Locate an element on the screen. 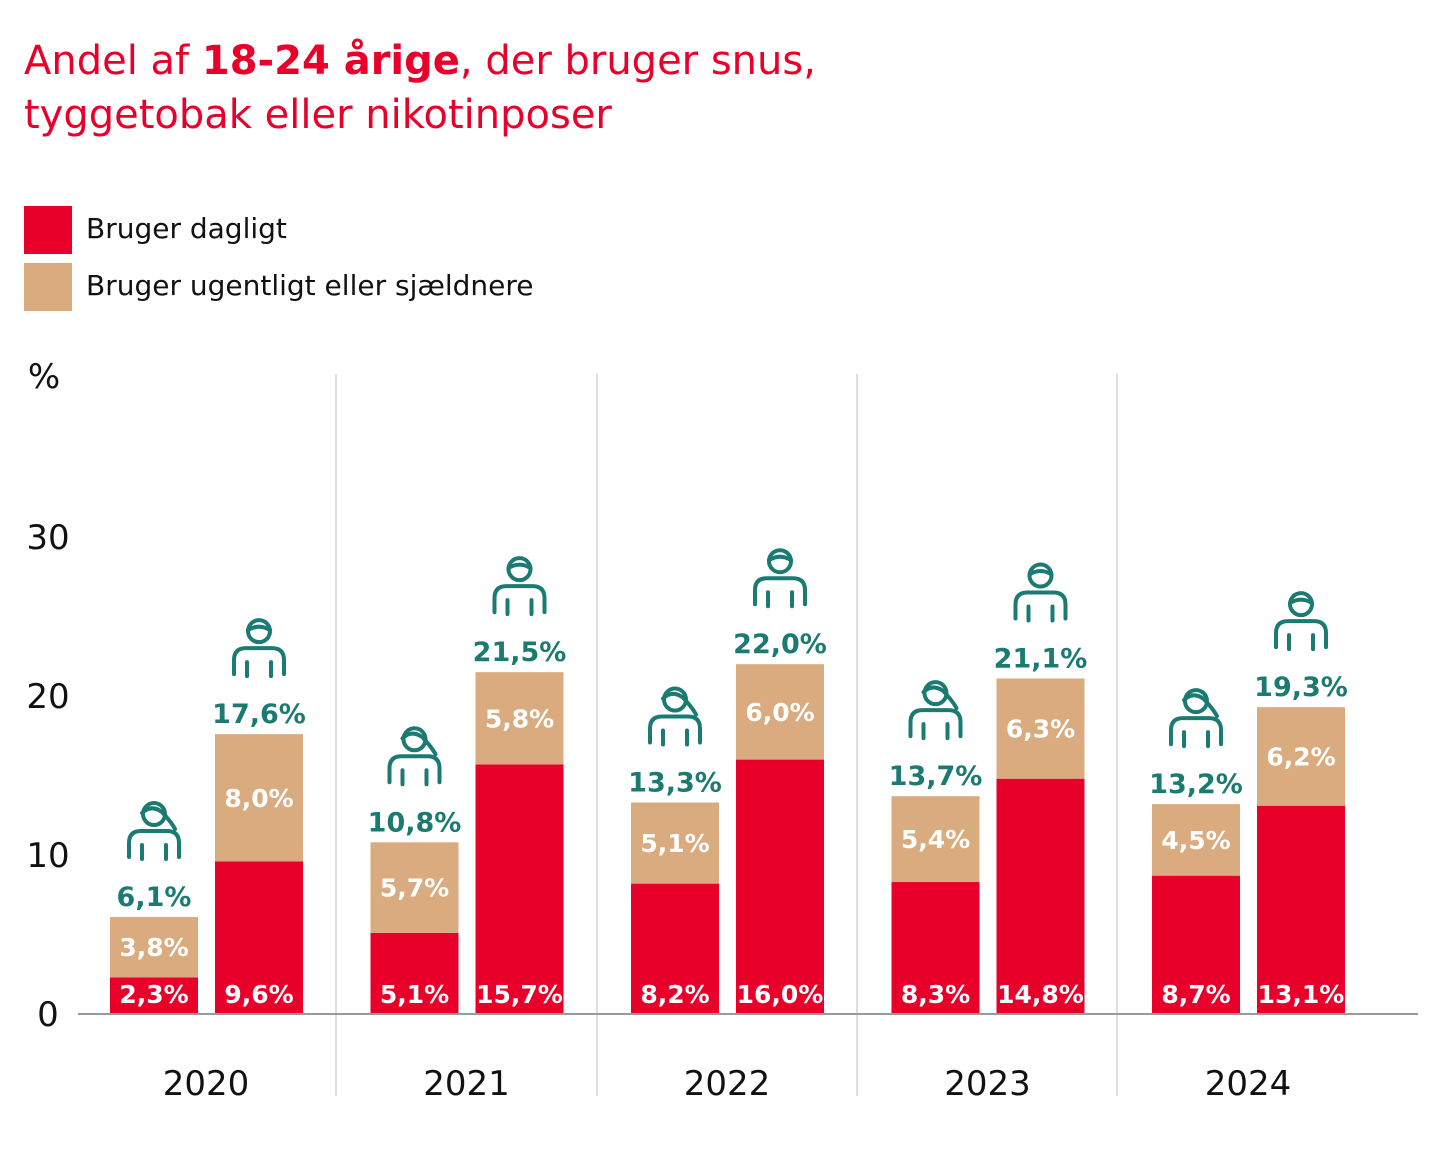  bar-weekly-2020-male is located at coordinates (259, 798).